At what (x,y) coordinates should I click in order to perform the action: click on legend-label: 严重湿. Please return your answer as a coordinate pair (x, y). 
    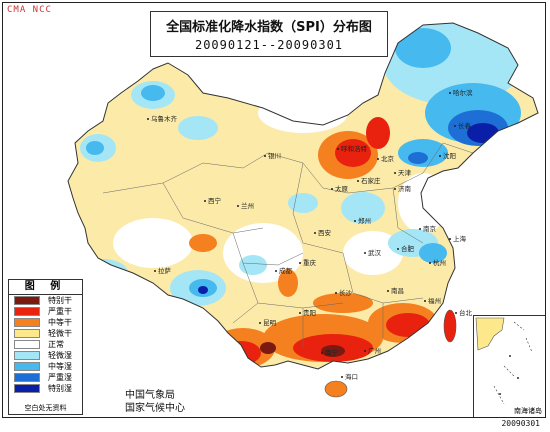
    Looking at the image, I should click on (60, 377).